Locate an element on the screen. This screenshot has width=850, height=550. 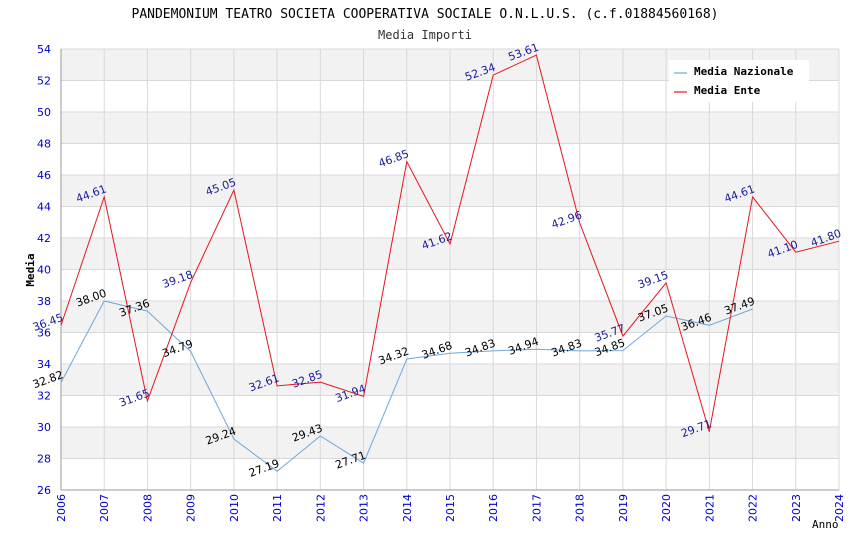
x-tick-label: 2007 is located at coordinates (104, 508).